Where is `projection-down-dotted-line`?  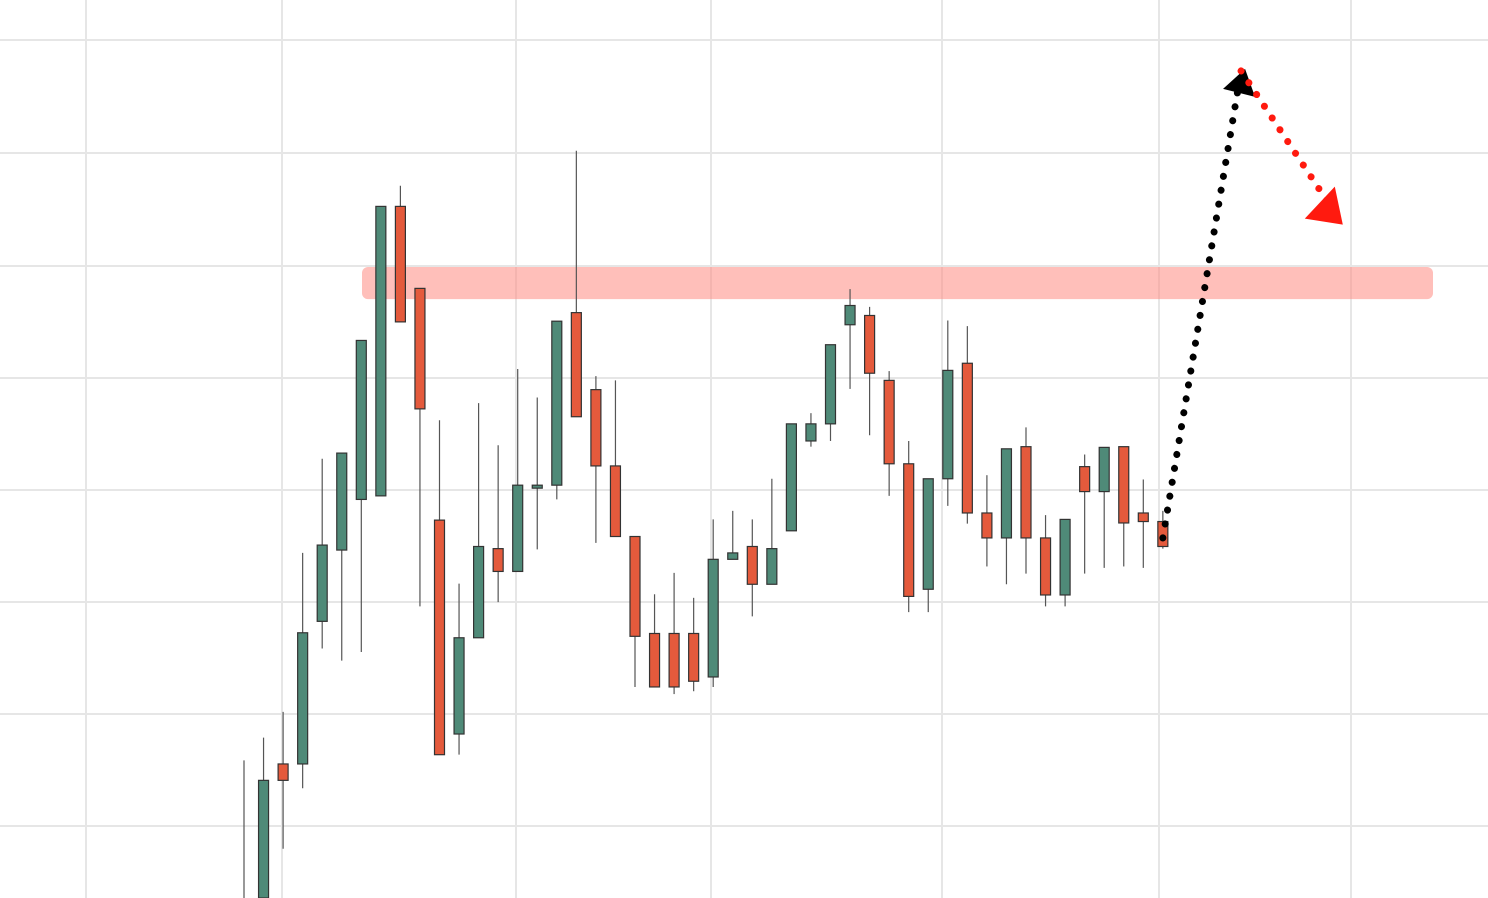
projection-down-dotted-line is located at coordinates (1286, 139).